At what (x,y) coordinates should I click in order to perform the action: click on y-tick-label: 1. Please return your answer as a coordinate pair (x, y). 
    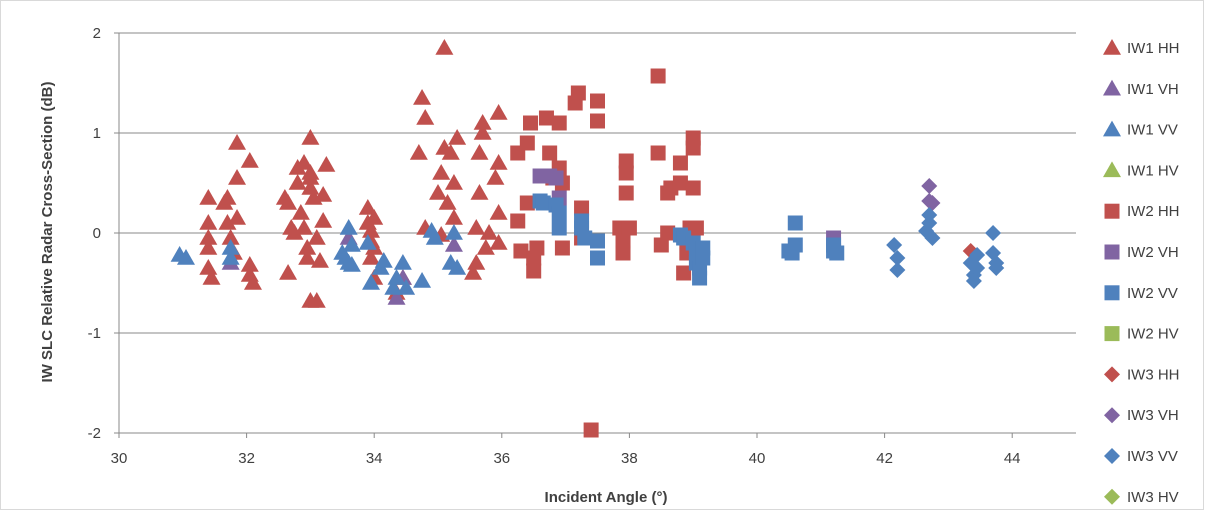
    Looking at the image, I should click on (97, 133).